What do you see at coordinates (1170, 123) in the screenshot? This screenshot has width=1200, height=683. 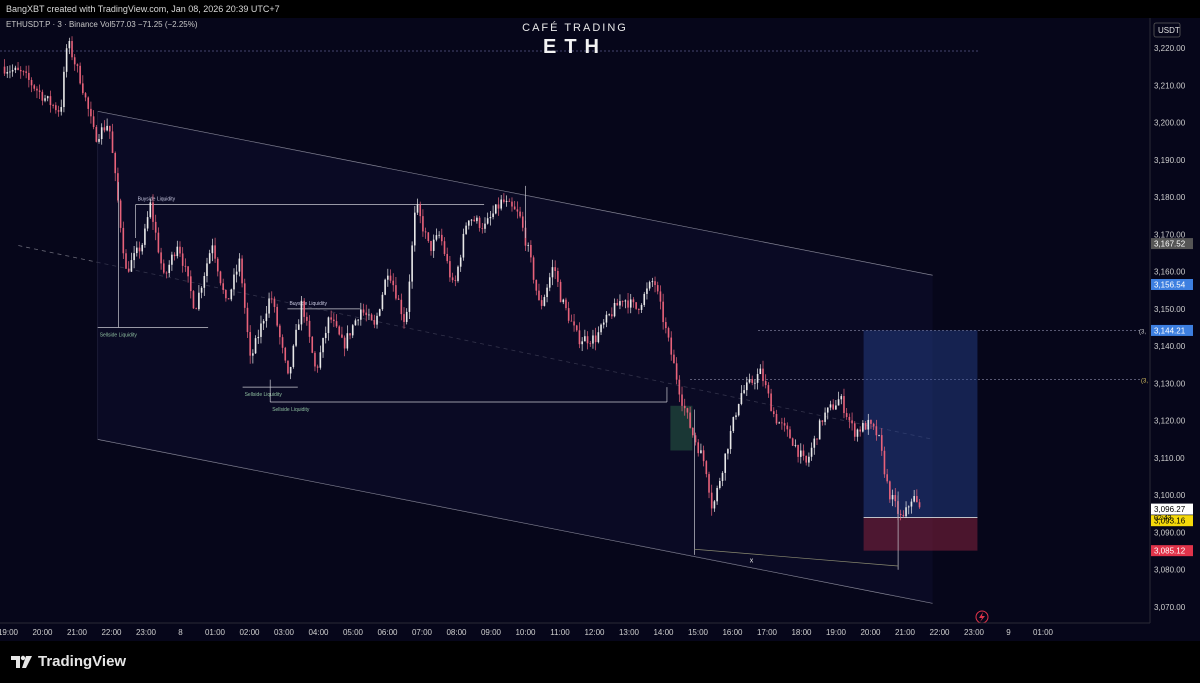 I see `price-tick-label: 3,200.00` at bounding box center [1170, 123].